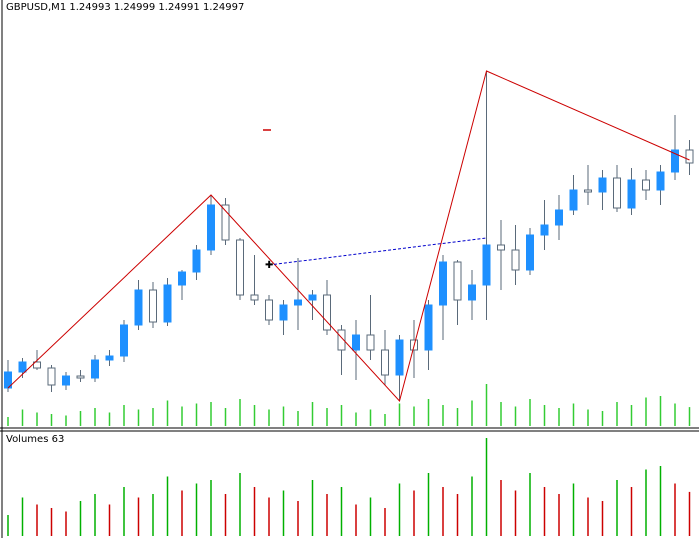  Describe the element at coordinates (377, 251) in the screenshot. I see `trend-line` at that location.